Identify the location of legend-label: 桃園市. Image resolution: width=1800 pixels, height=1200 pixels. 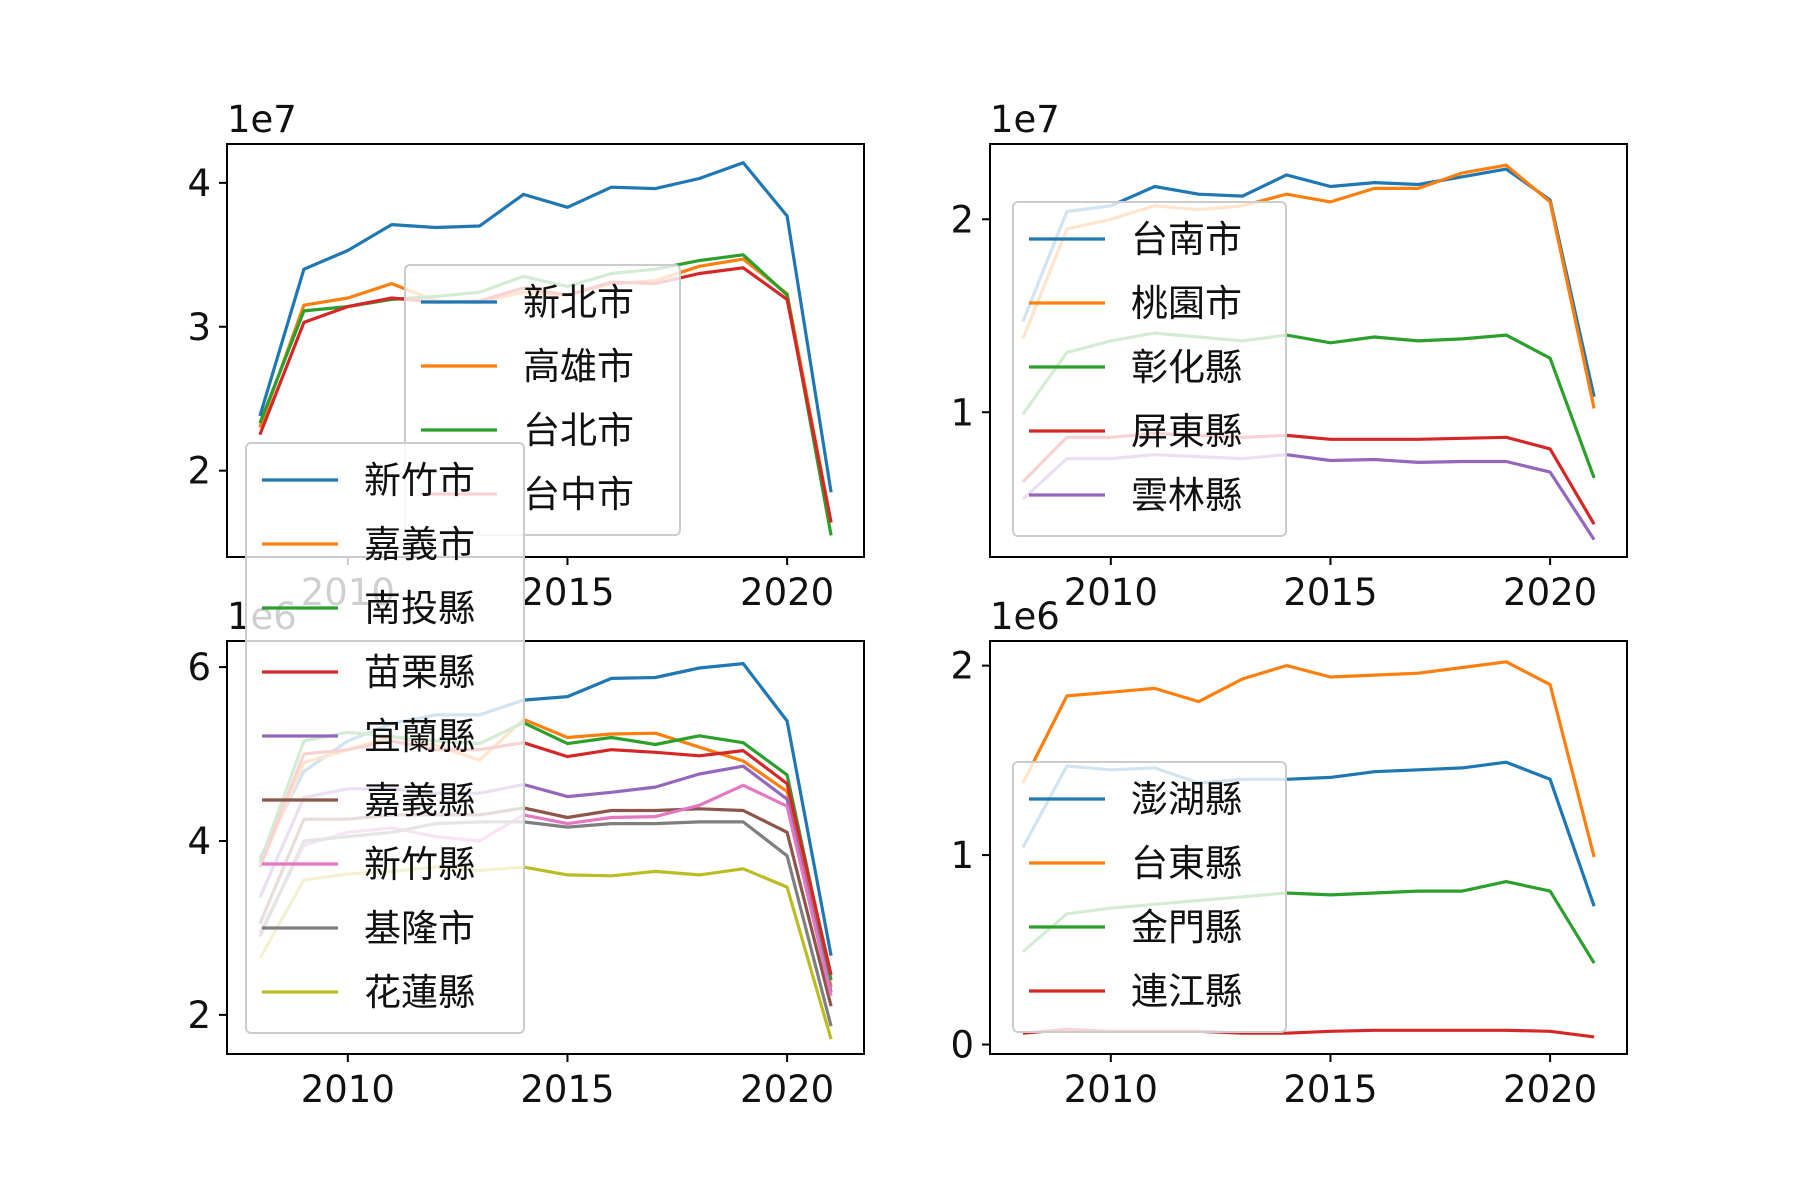
(1186, 303).